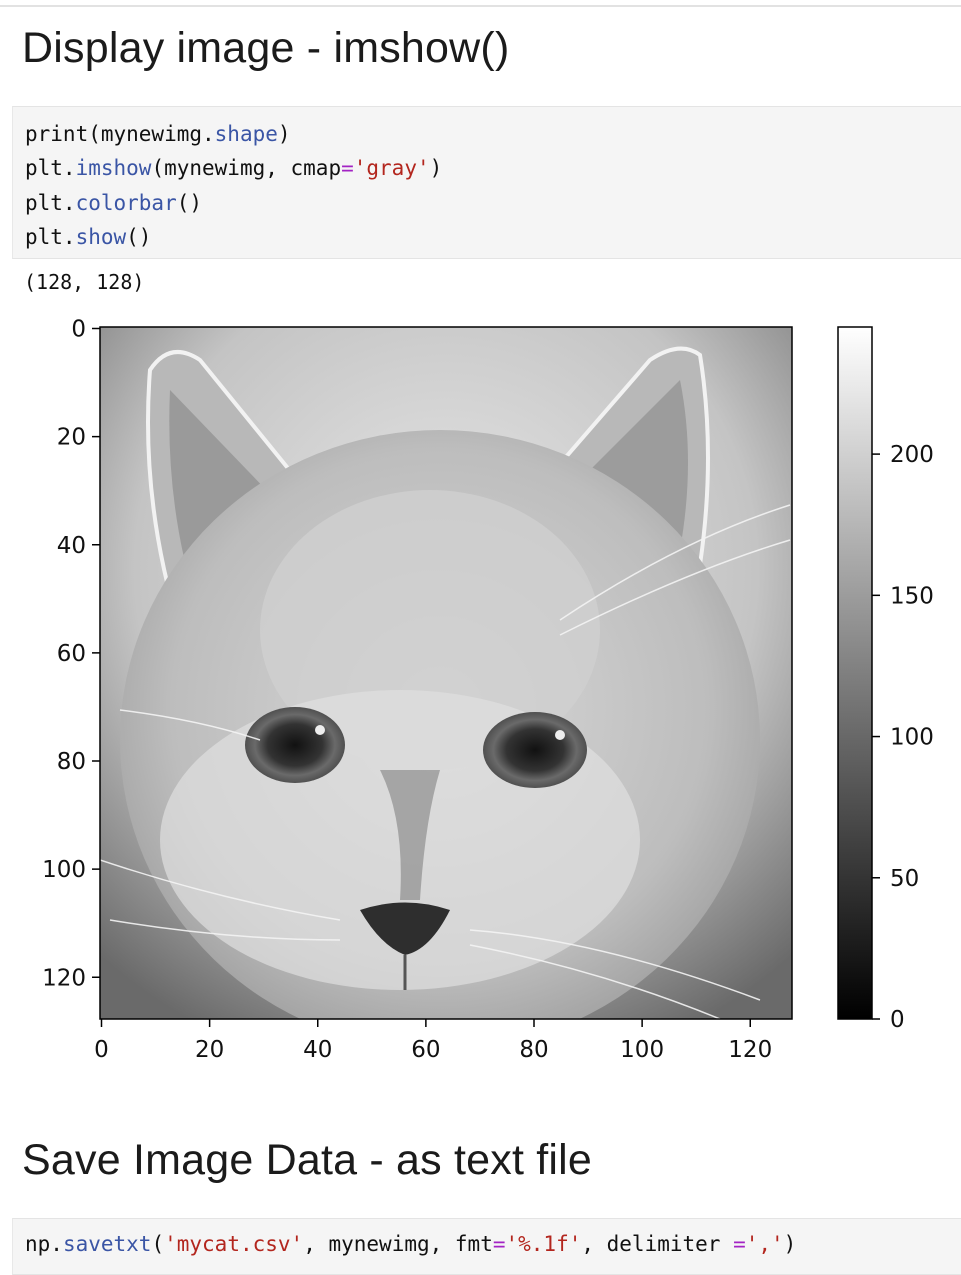  Describe the element at coordinates (101, 236) in the screenshot. I see `code-token: show` at that location.